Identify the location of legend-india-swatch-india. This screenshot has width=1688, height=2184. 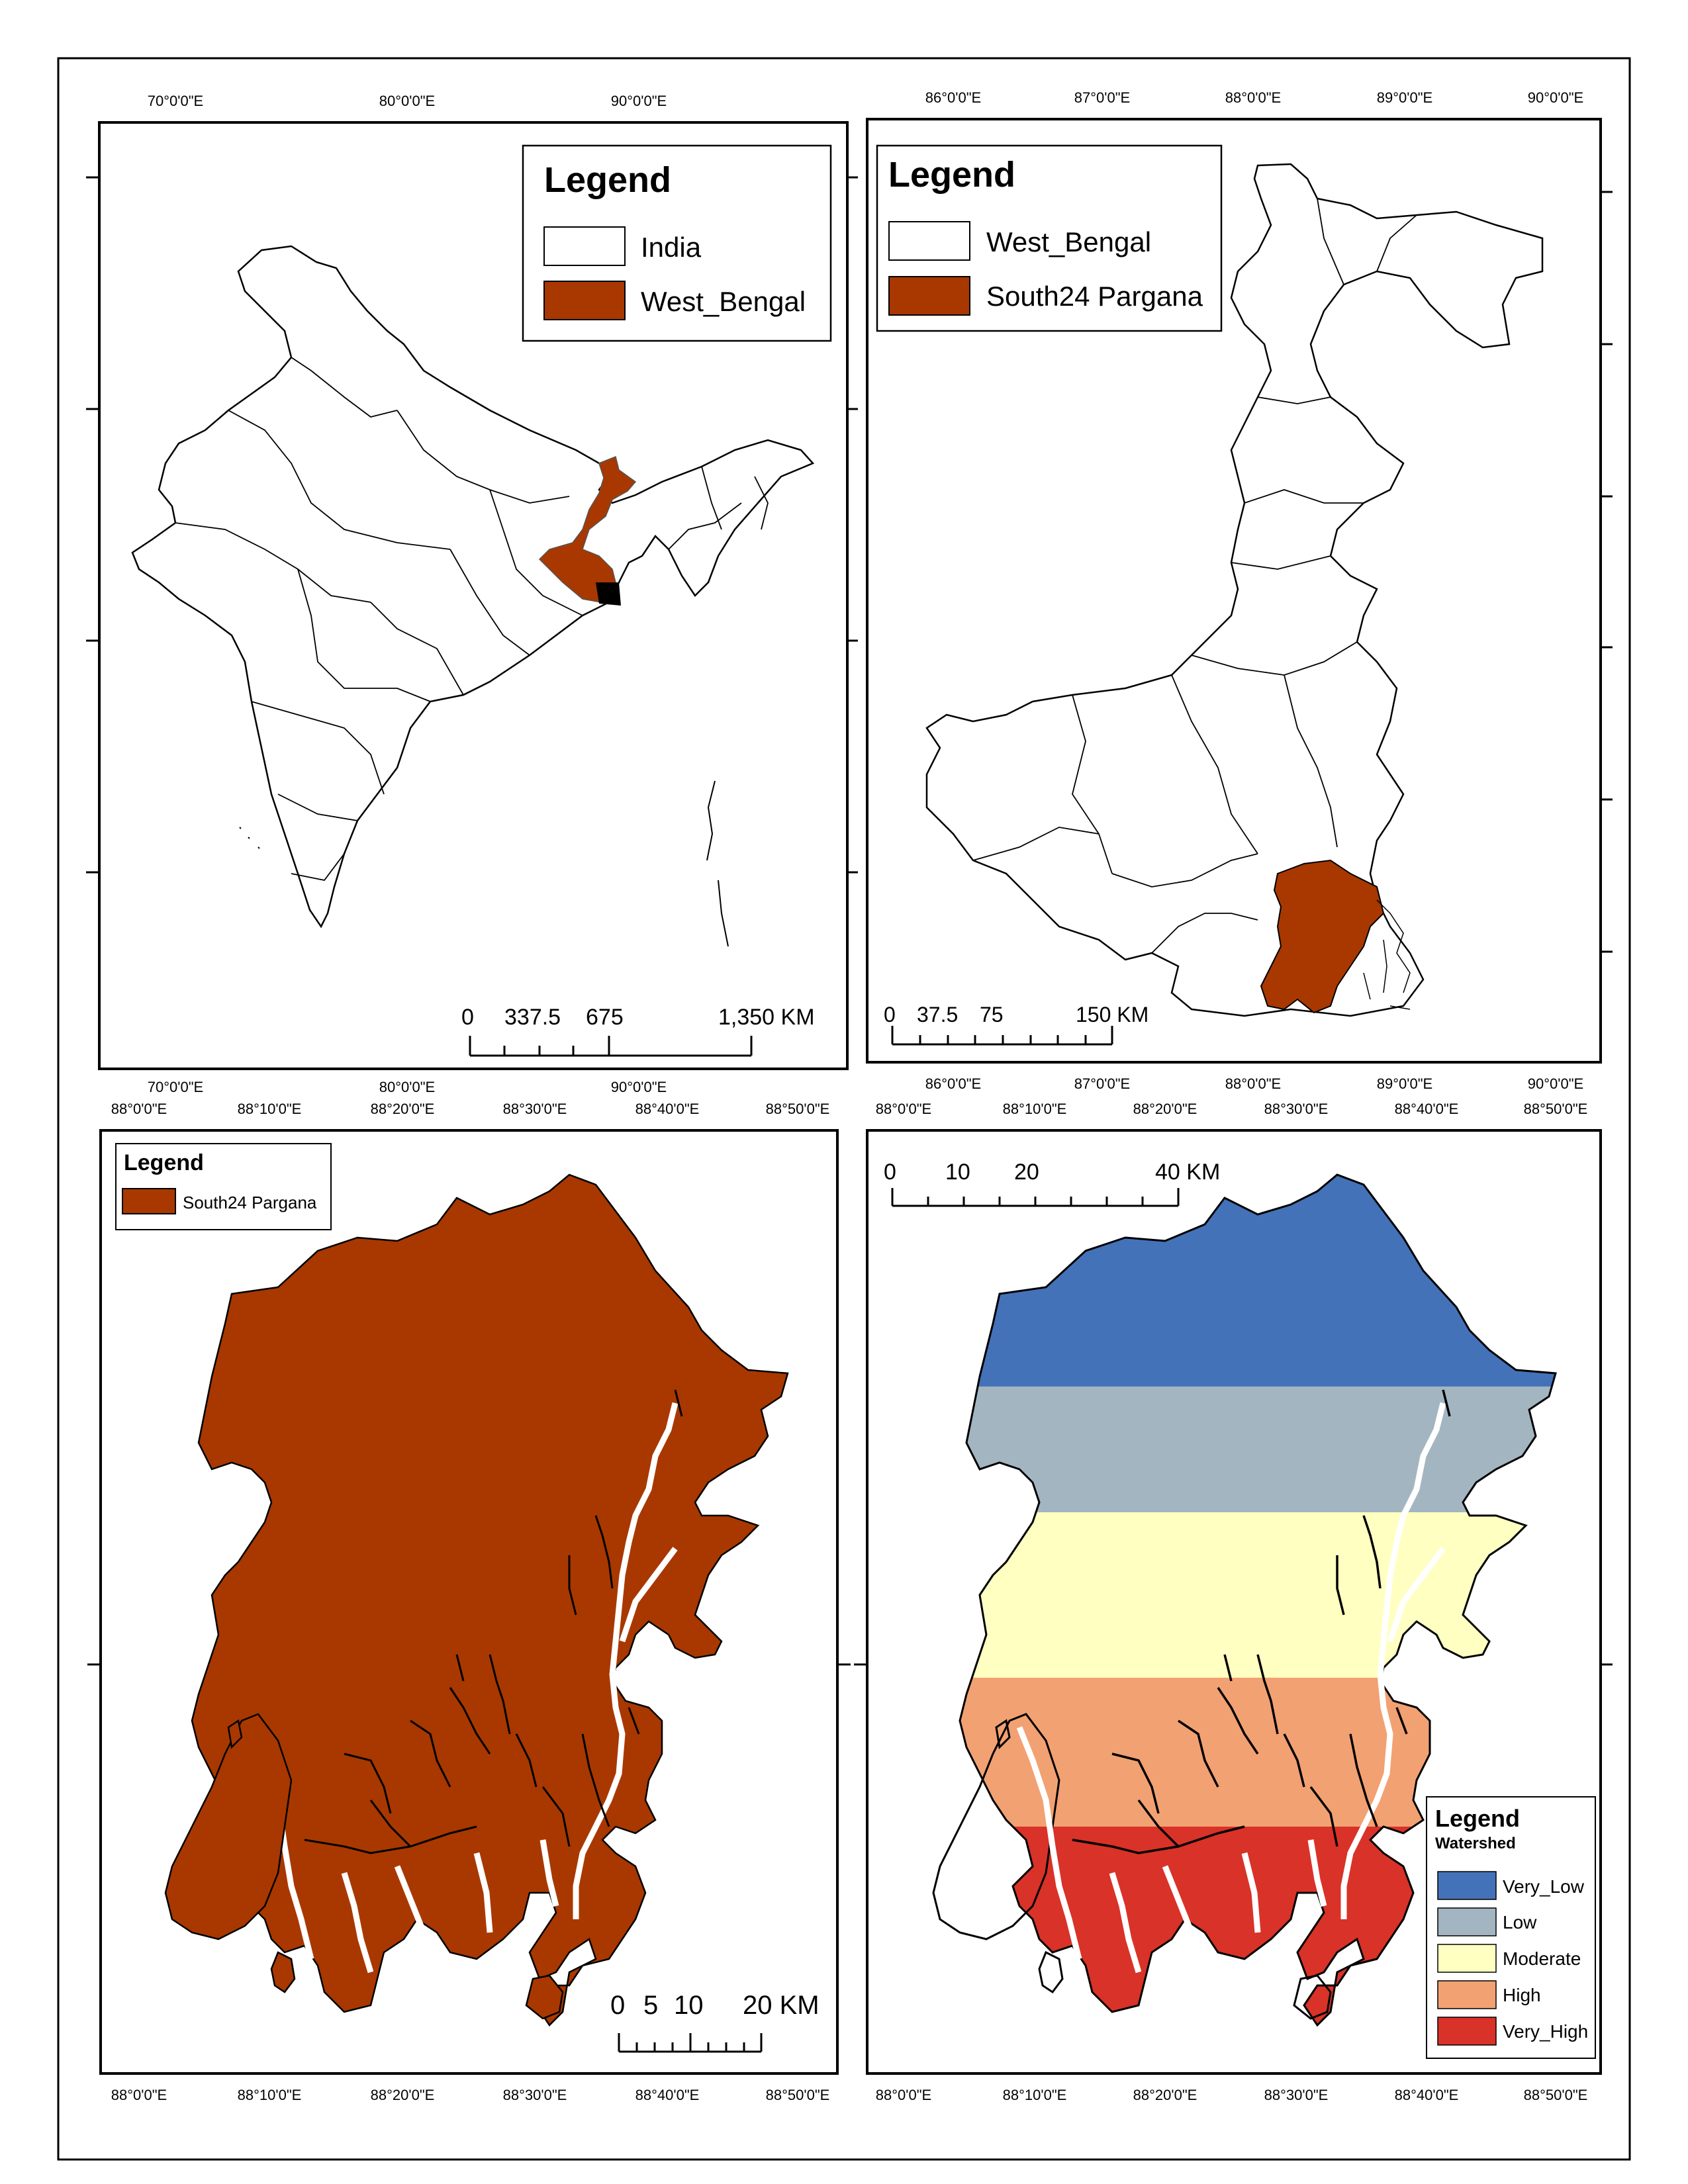
(584, 246).